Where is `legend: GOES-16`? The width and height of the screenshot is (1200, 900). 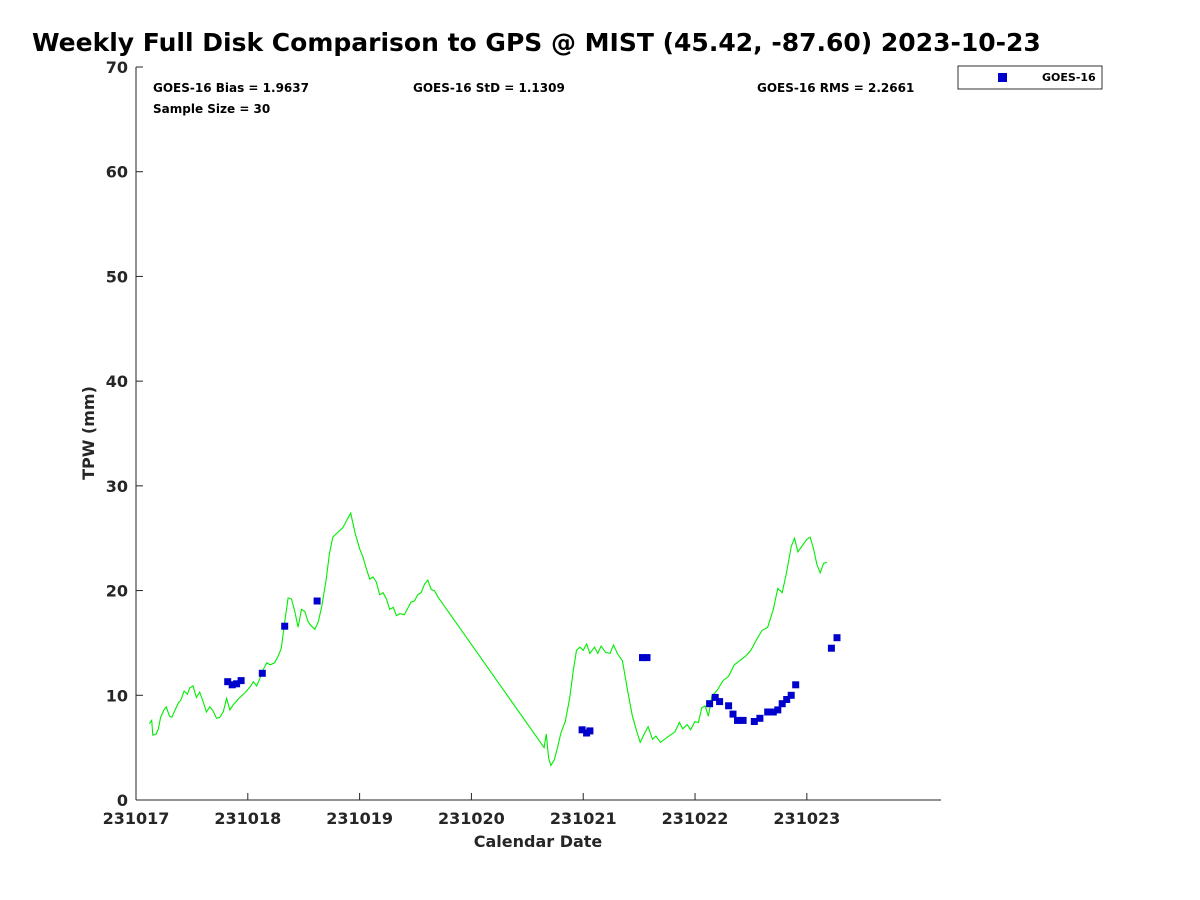
legend: GOES-16 is located at coordinates (1030, 77).